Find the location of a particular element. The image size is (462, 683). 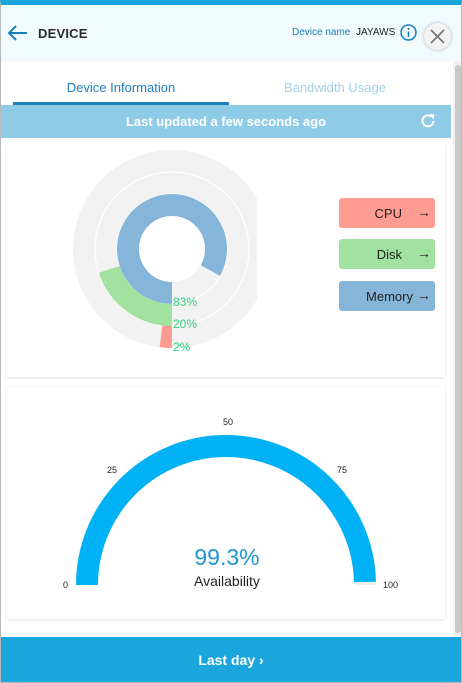

gauge-tick-25: 25 is located at coordinates (112, 470).